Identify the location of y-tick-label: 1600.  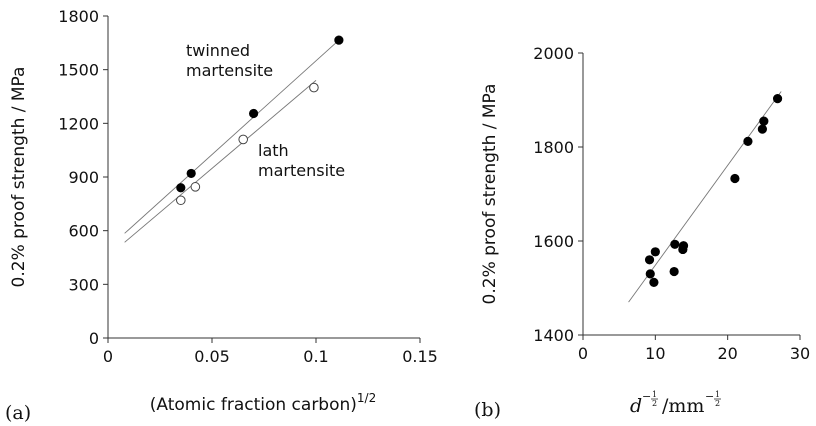
(553, 241).